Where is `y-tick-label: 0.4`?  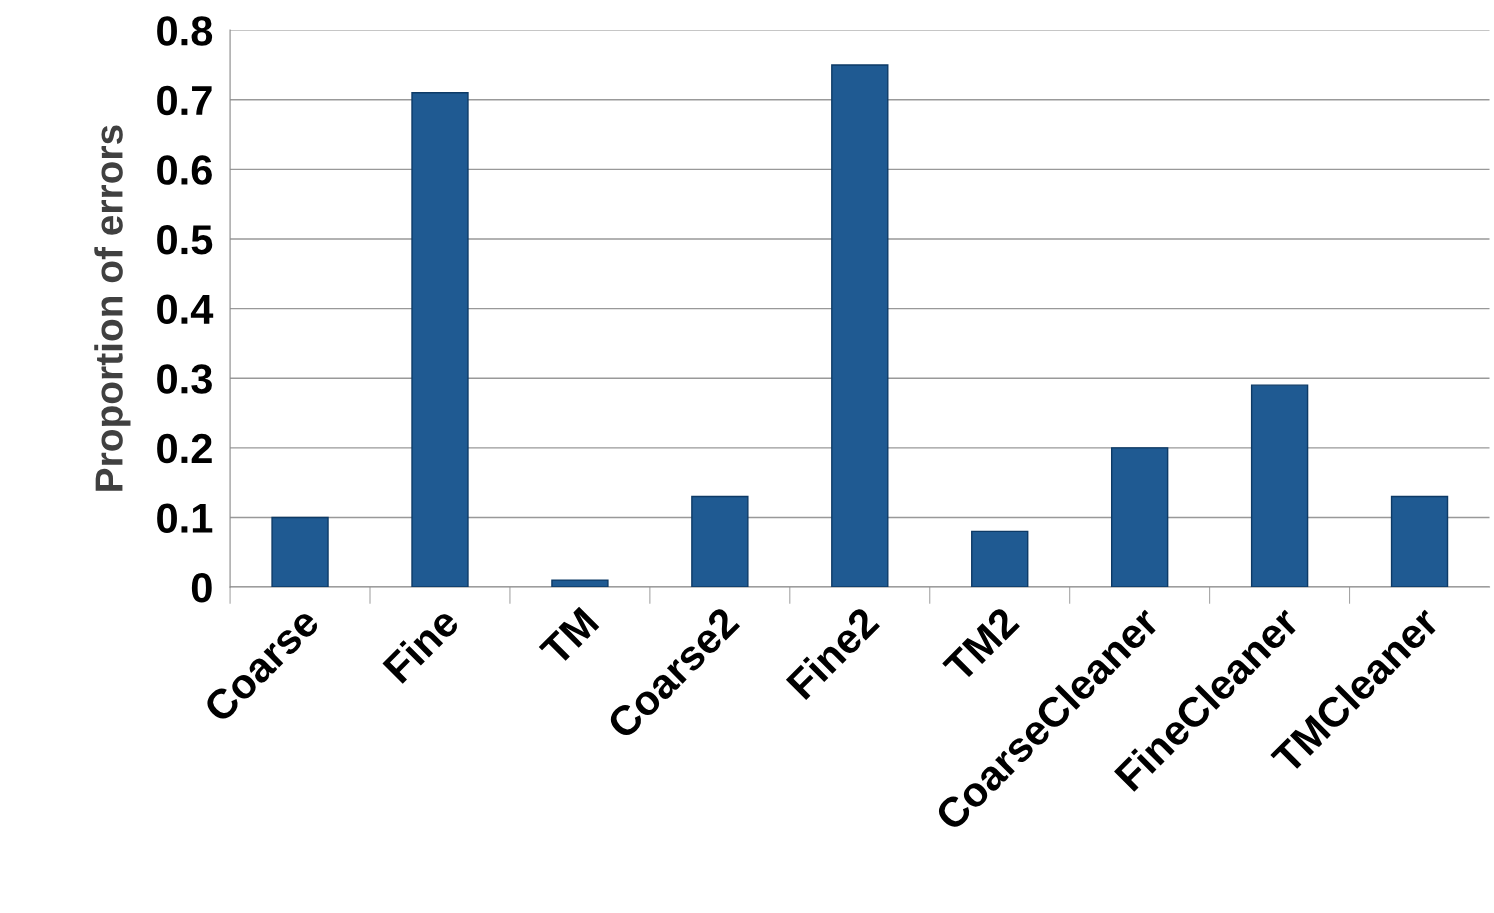 y-tick-label: 0.4 is located at coordinates (185, 309).